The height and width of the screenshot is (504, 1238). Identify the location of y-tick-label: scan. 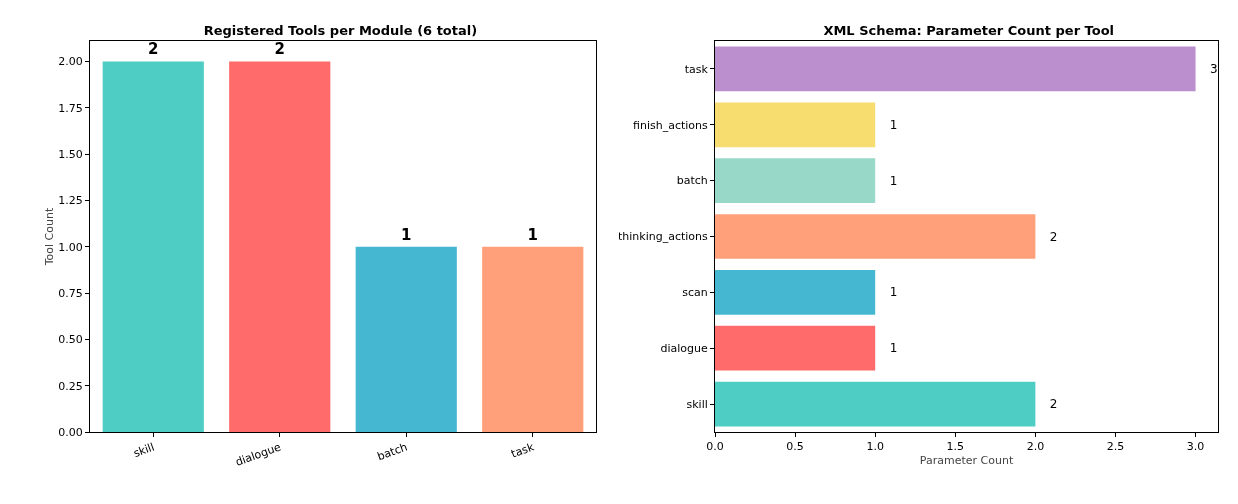
(695, 293).